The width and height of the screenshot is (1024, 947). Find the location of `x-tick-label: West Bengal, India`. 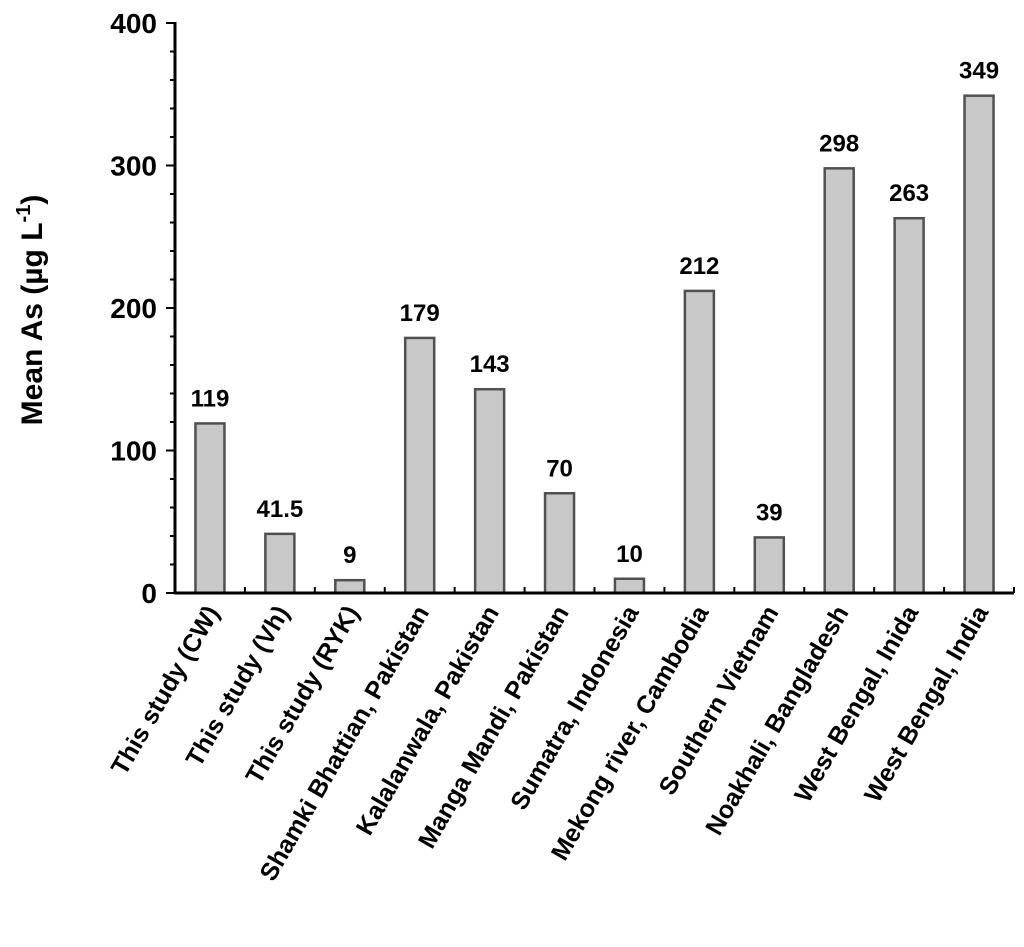

x-tick-label: West Bengal, India is located at coordinates (927, 703).